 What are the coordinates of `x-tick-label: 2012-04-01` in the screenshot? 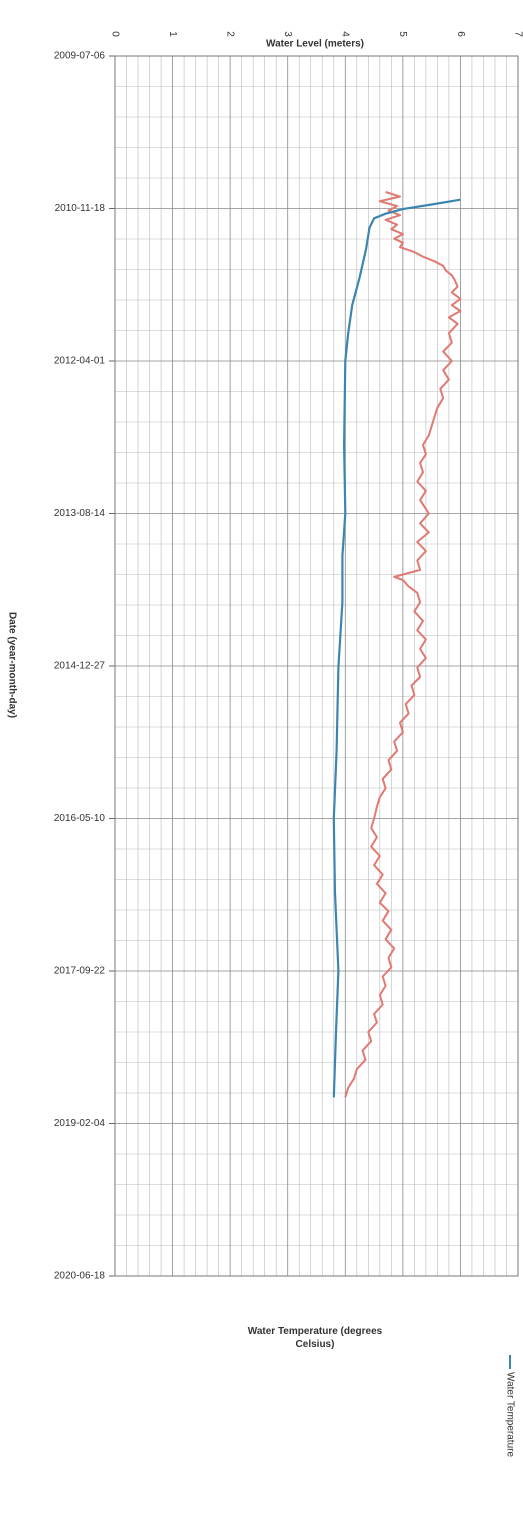 It's located at (80, 361).